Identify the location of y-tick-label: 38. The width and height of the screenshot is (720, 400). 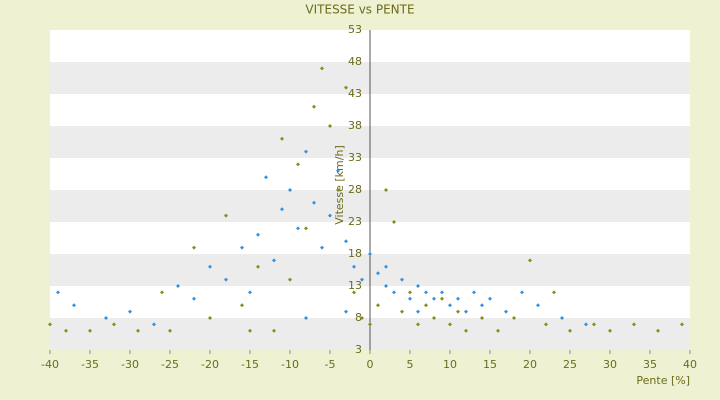
(355, 125).